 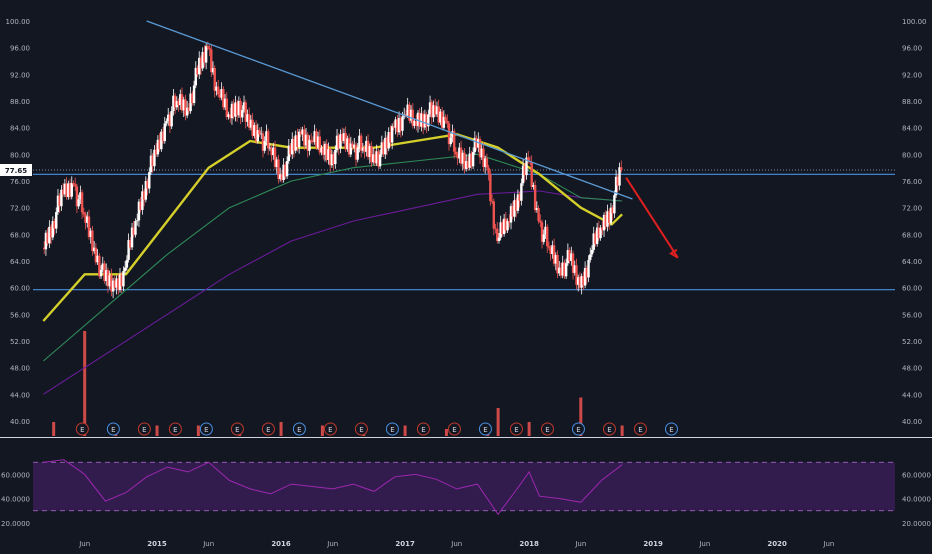 I want to click on time-tick-label: 2017, so click(x=405, y=544).